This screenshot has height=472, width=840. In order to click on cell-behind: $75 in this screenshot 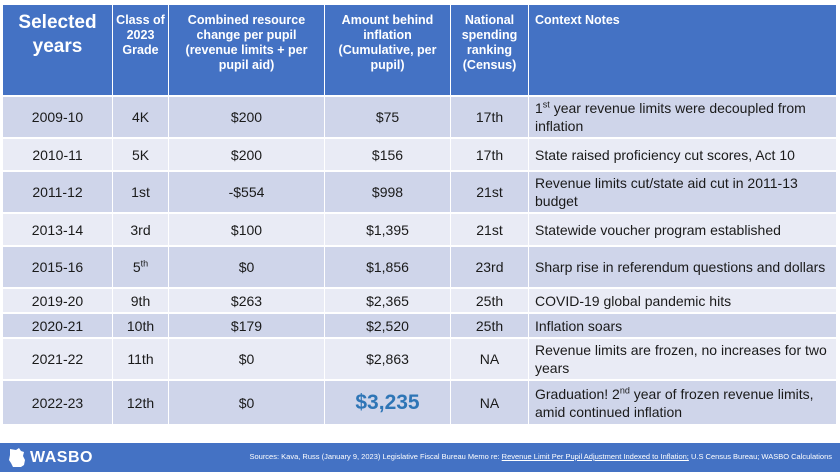, I will do `click(388, 117)`.